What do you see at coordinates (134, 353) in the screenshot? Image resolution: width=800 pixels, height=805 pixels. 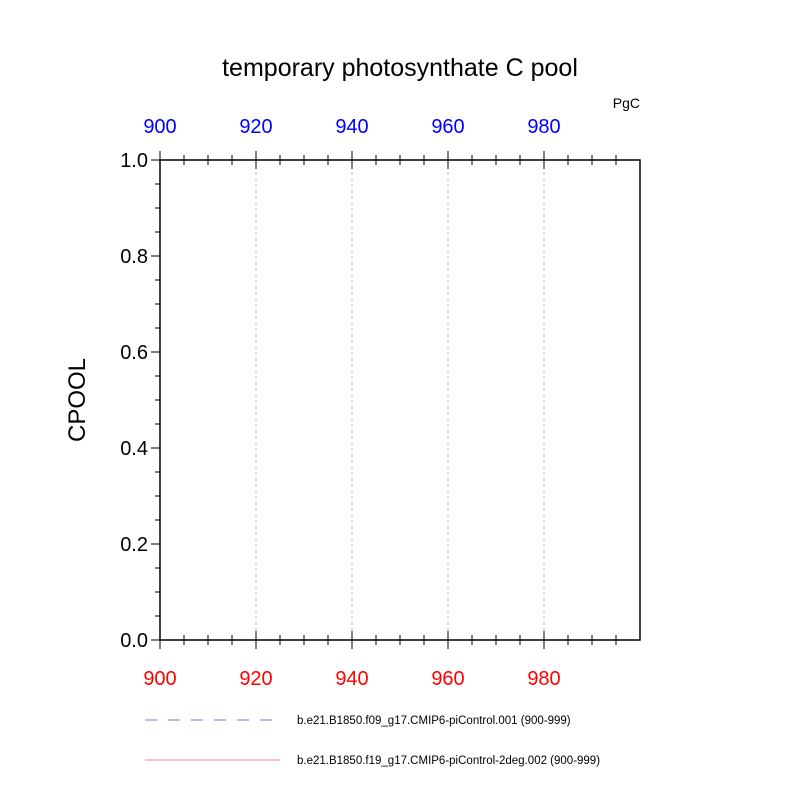 I see `y-tick-label: 0.6` at bounding box center [134, 353].